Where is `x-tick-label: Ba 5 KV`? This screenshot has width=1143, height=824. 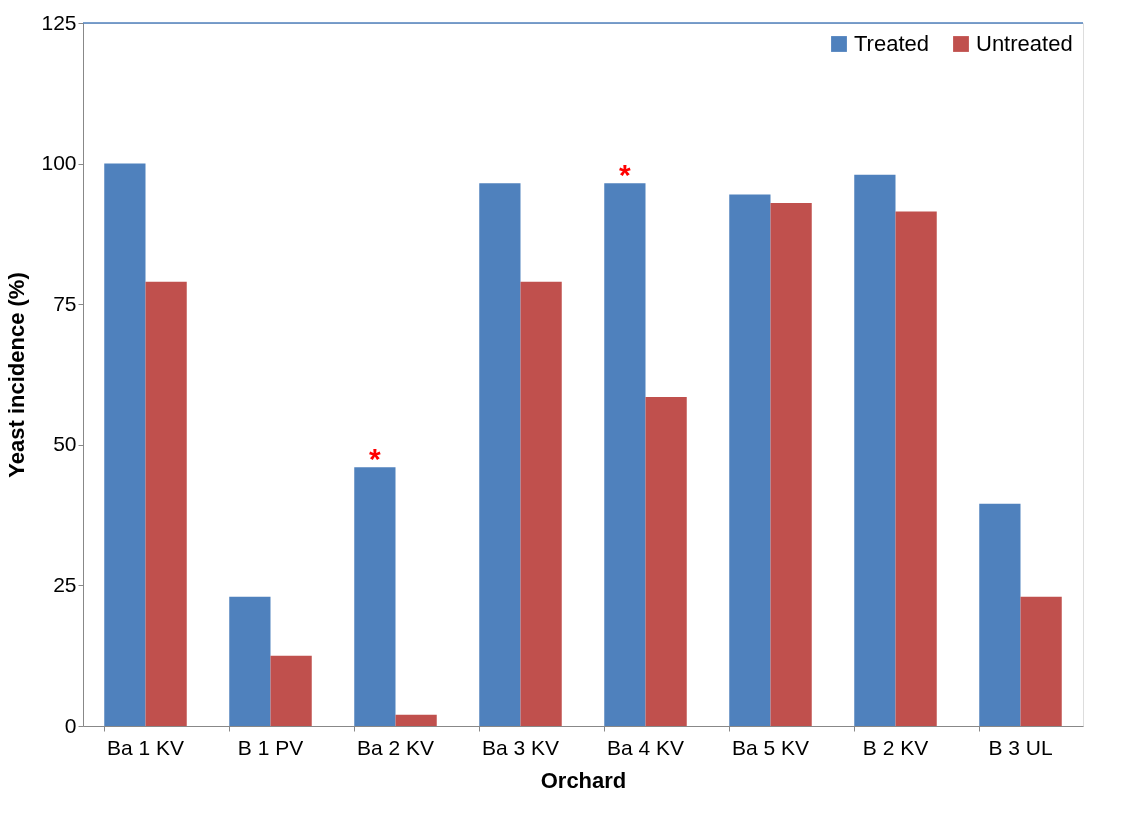 x-tick-label: Ba 5 KV is located at coordinates (770, 747).